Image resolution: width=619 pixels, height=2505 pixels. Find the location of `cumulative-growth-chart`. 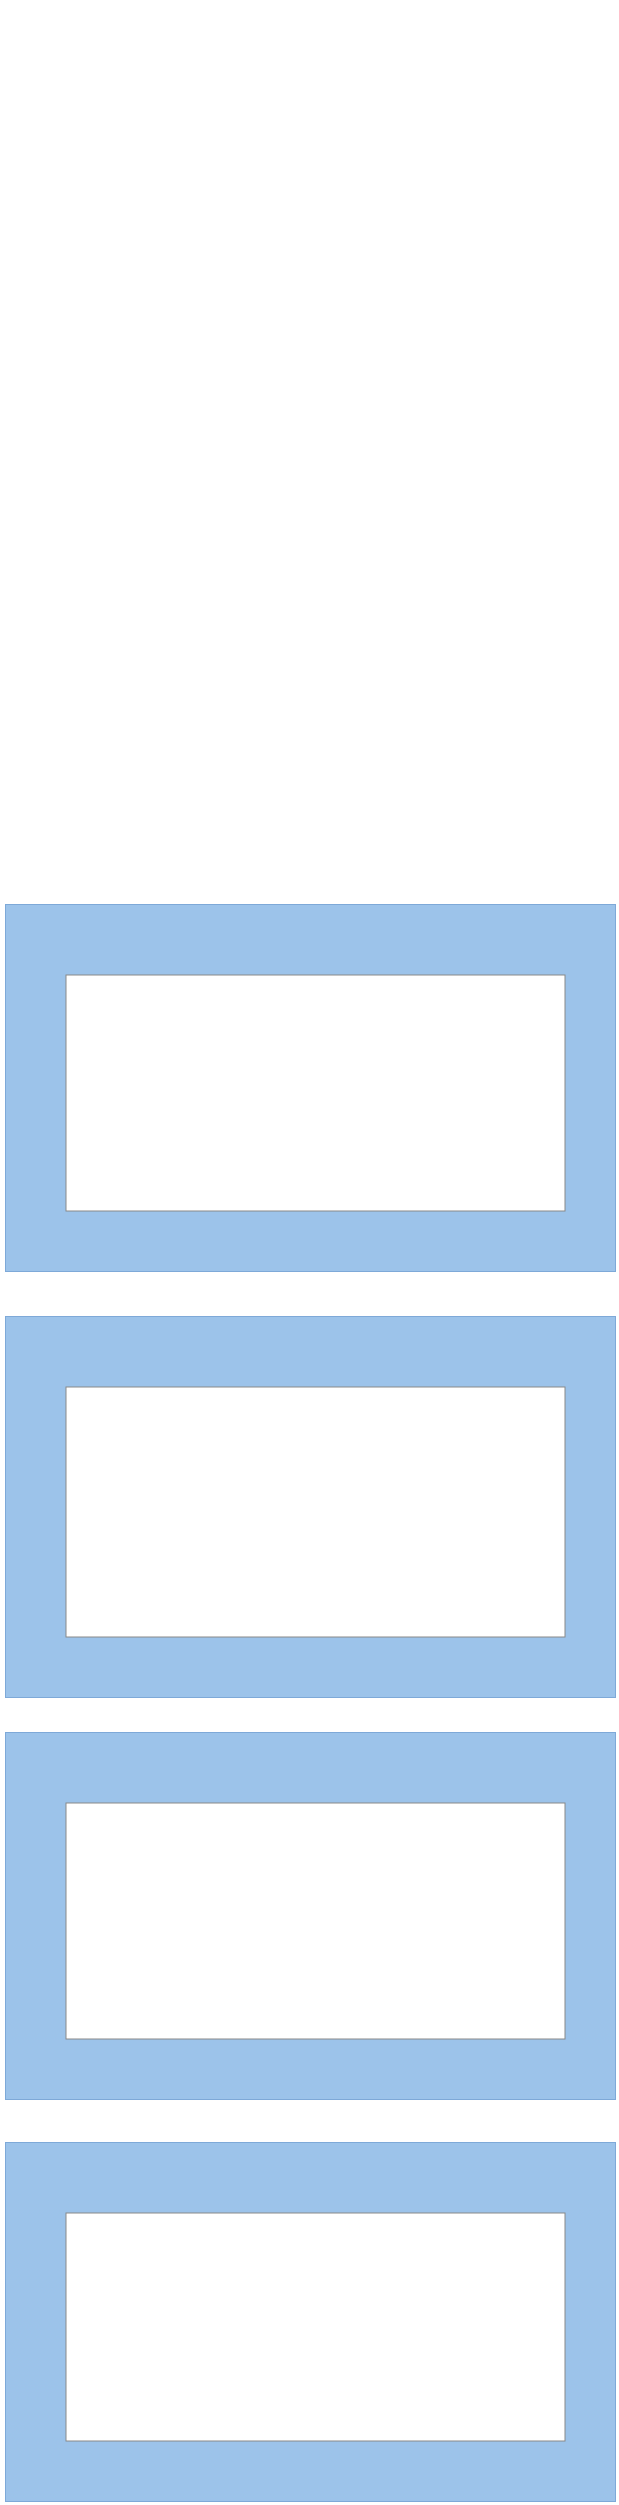

cumulative-growth-chart is located at coordinates (315, 1512).